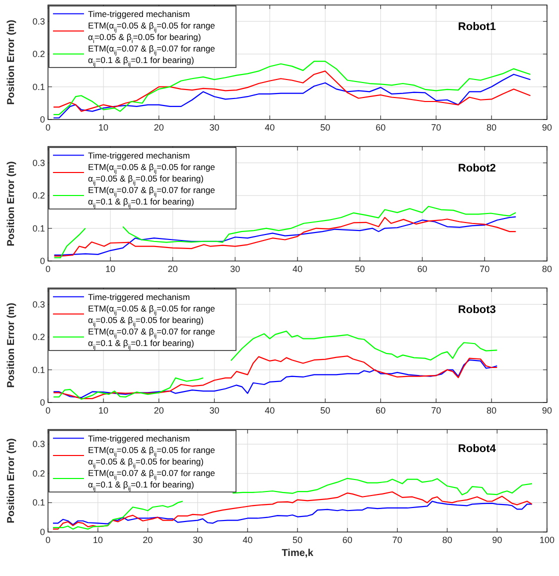 The height and width of the screenshot is (576, 559). Describe the element at coordinates (477, 27) in the screenshot. I see `annotation: Robot1` at that location.